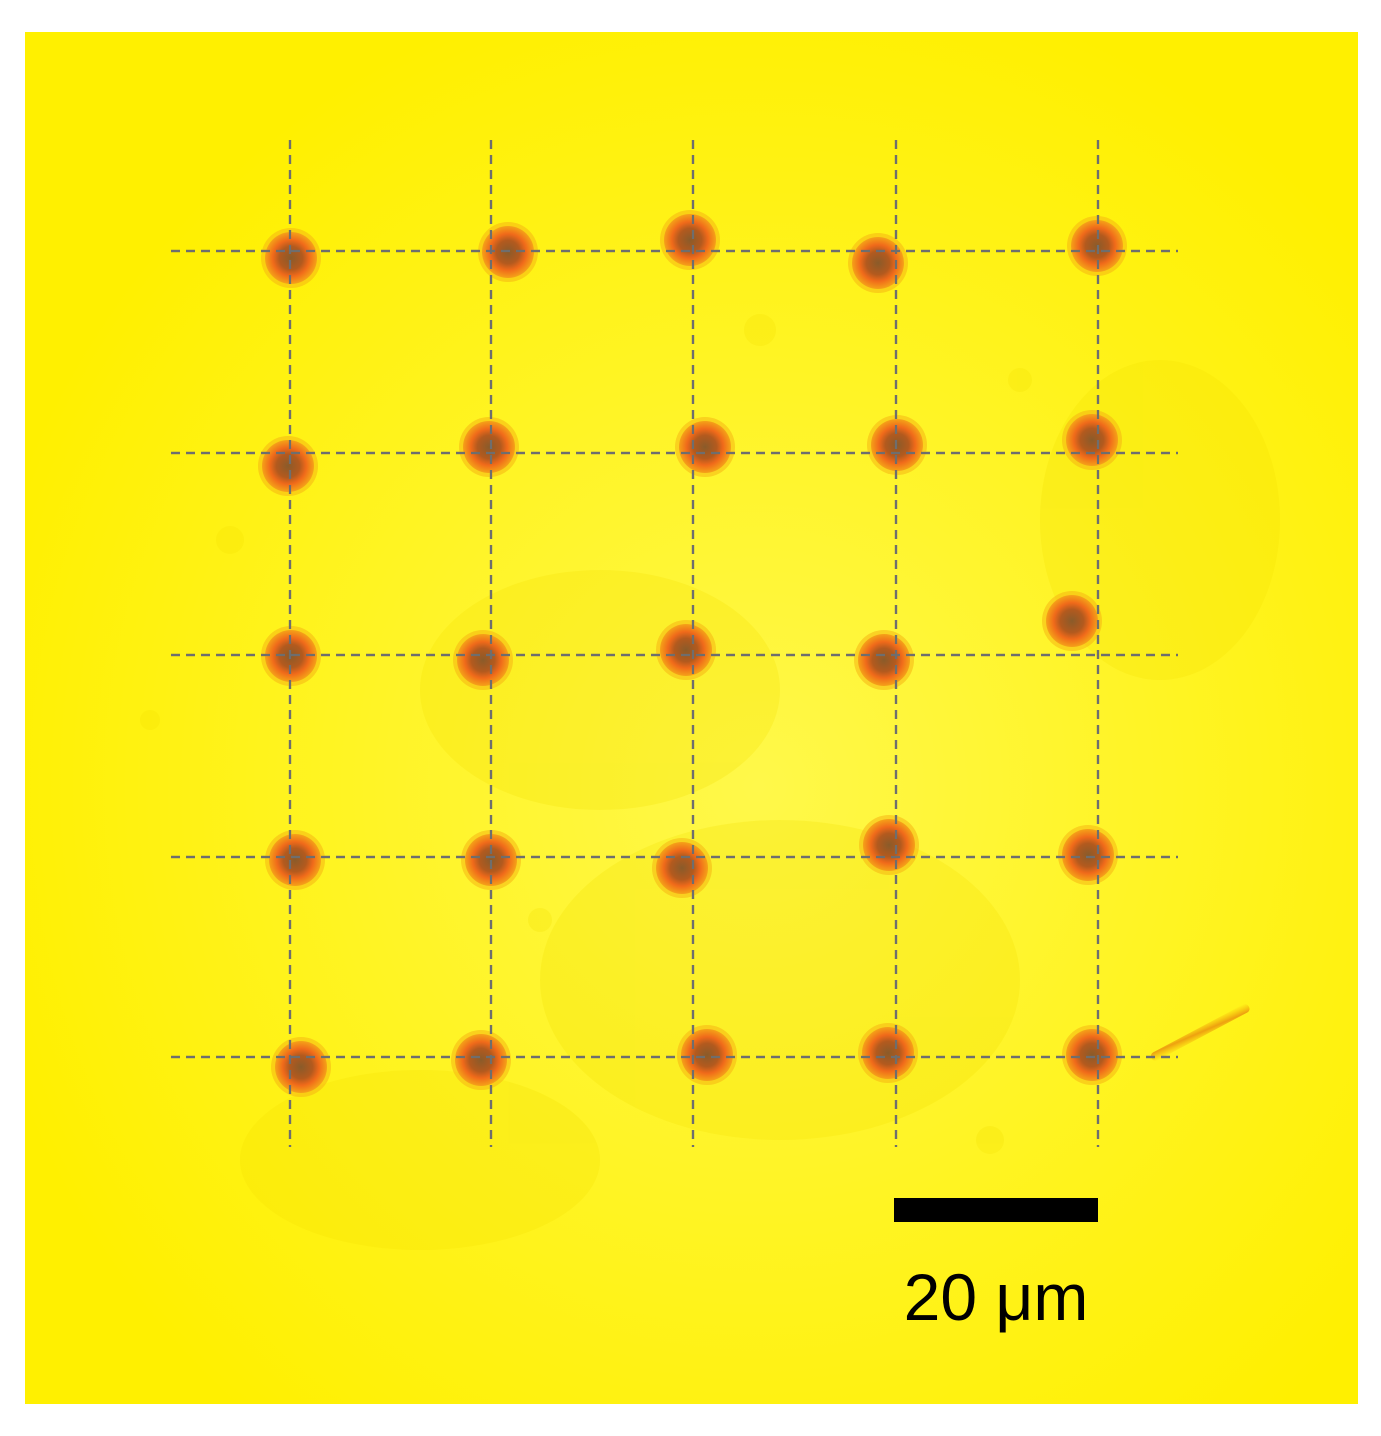 This screenshot has height=1436, width=1381. What do you see at coordinates (996, 1297) in the screenshot?
I see `scale-bar-label: 20 μm` at bounding box center [996, 1297].